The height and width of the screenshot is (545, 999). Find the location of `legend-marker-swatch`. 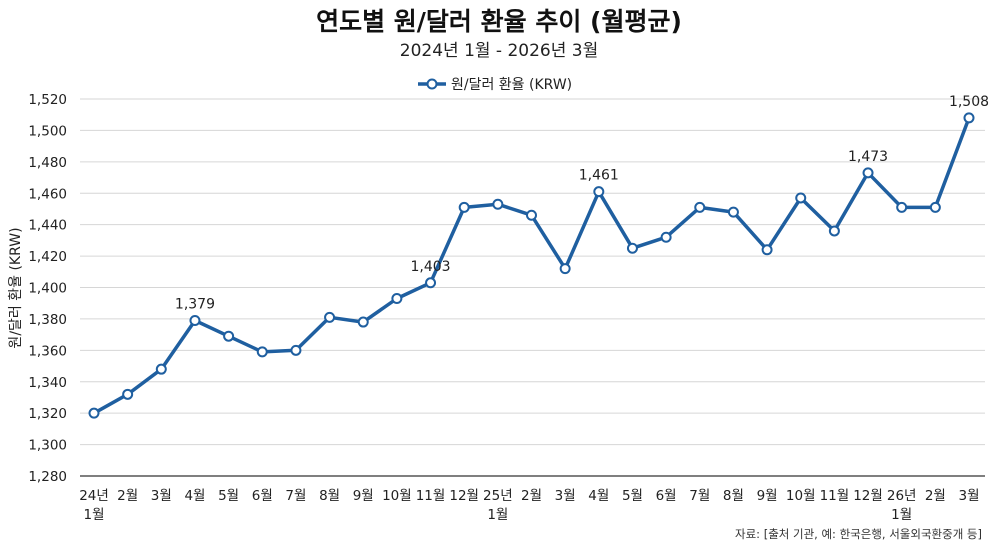

legend-marker-swatch is located at coordinates (432, 84).